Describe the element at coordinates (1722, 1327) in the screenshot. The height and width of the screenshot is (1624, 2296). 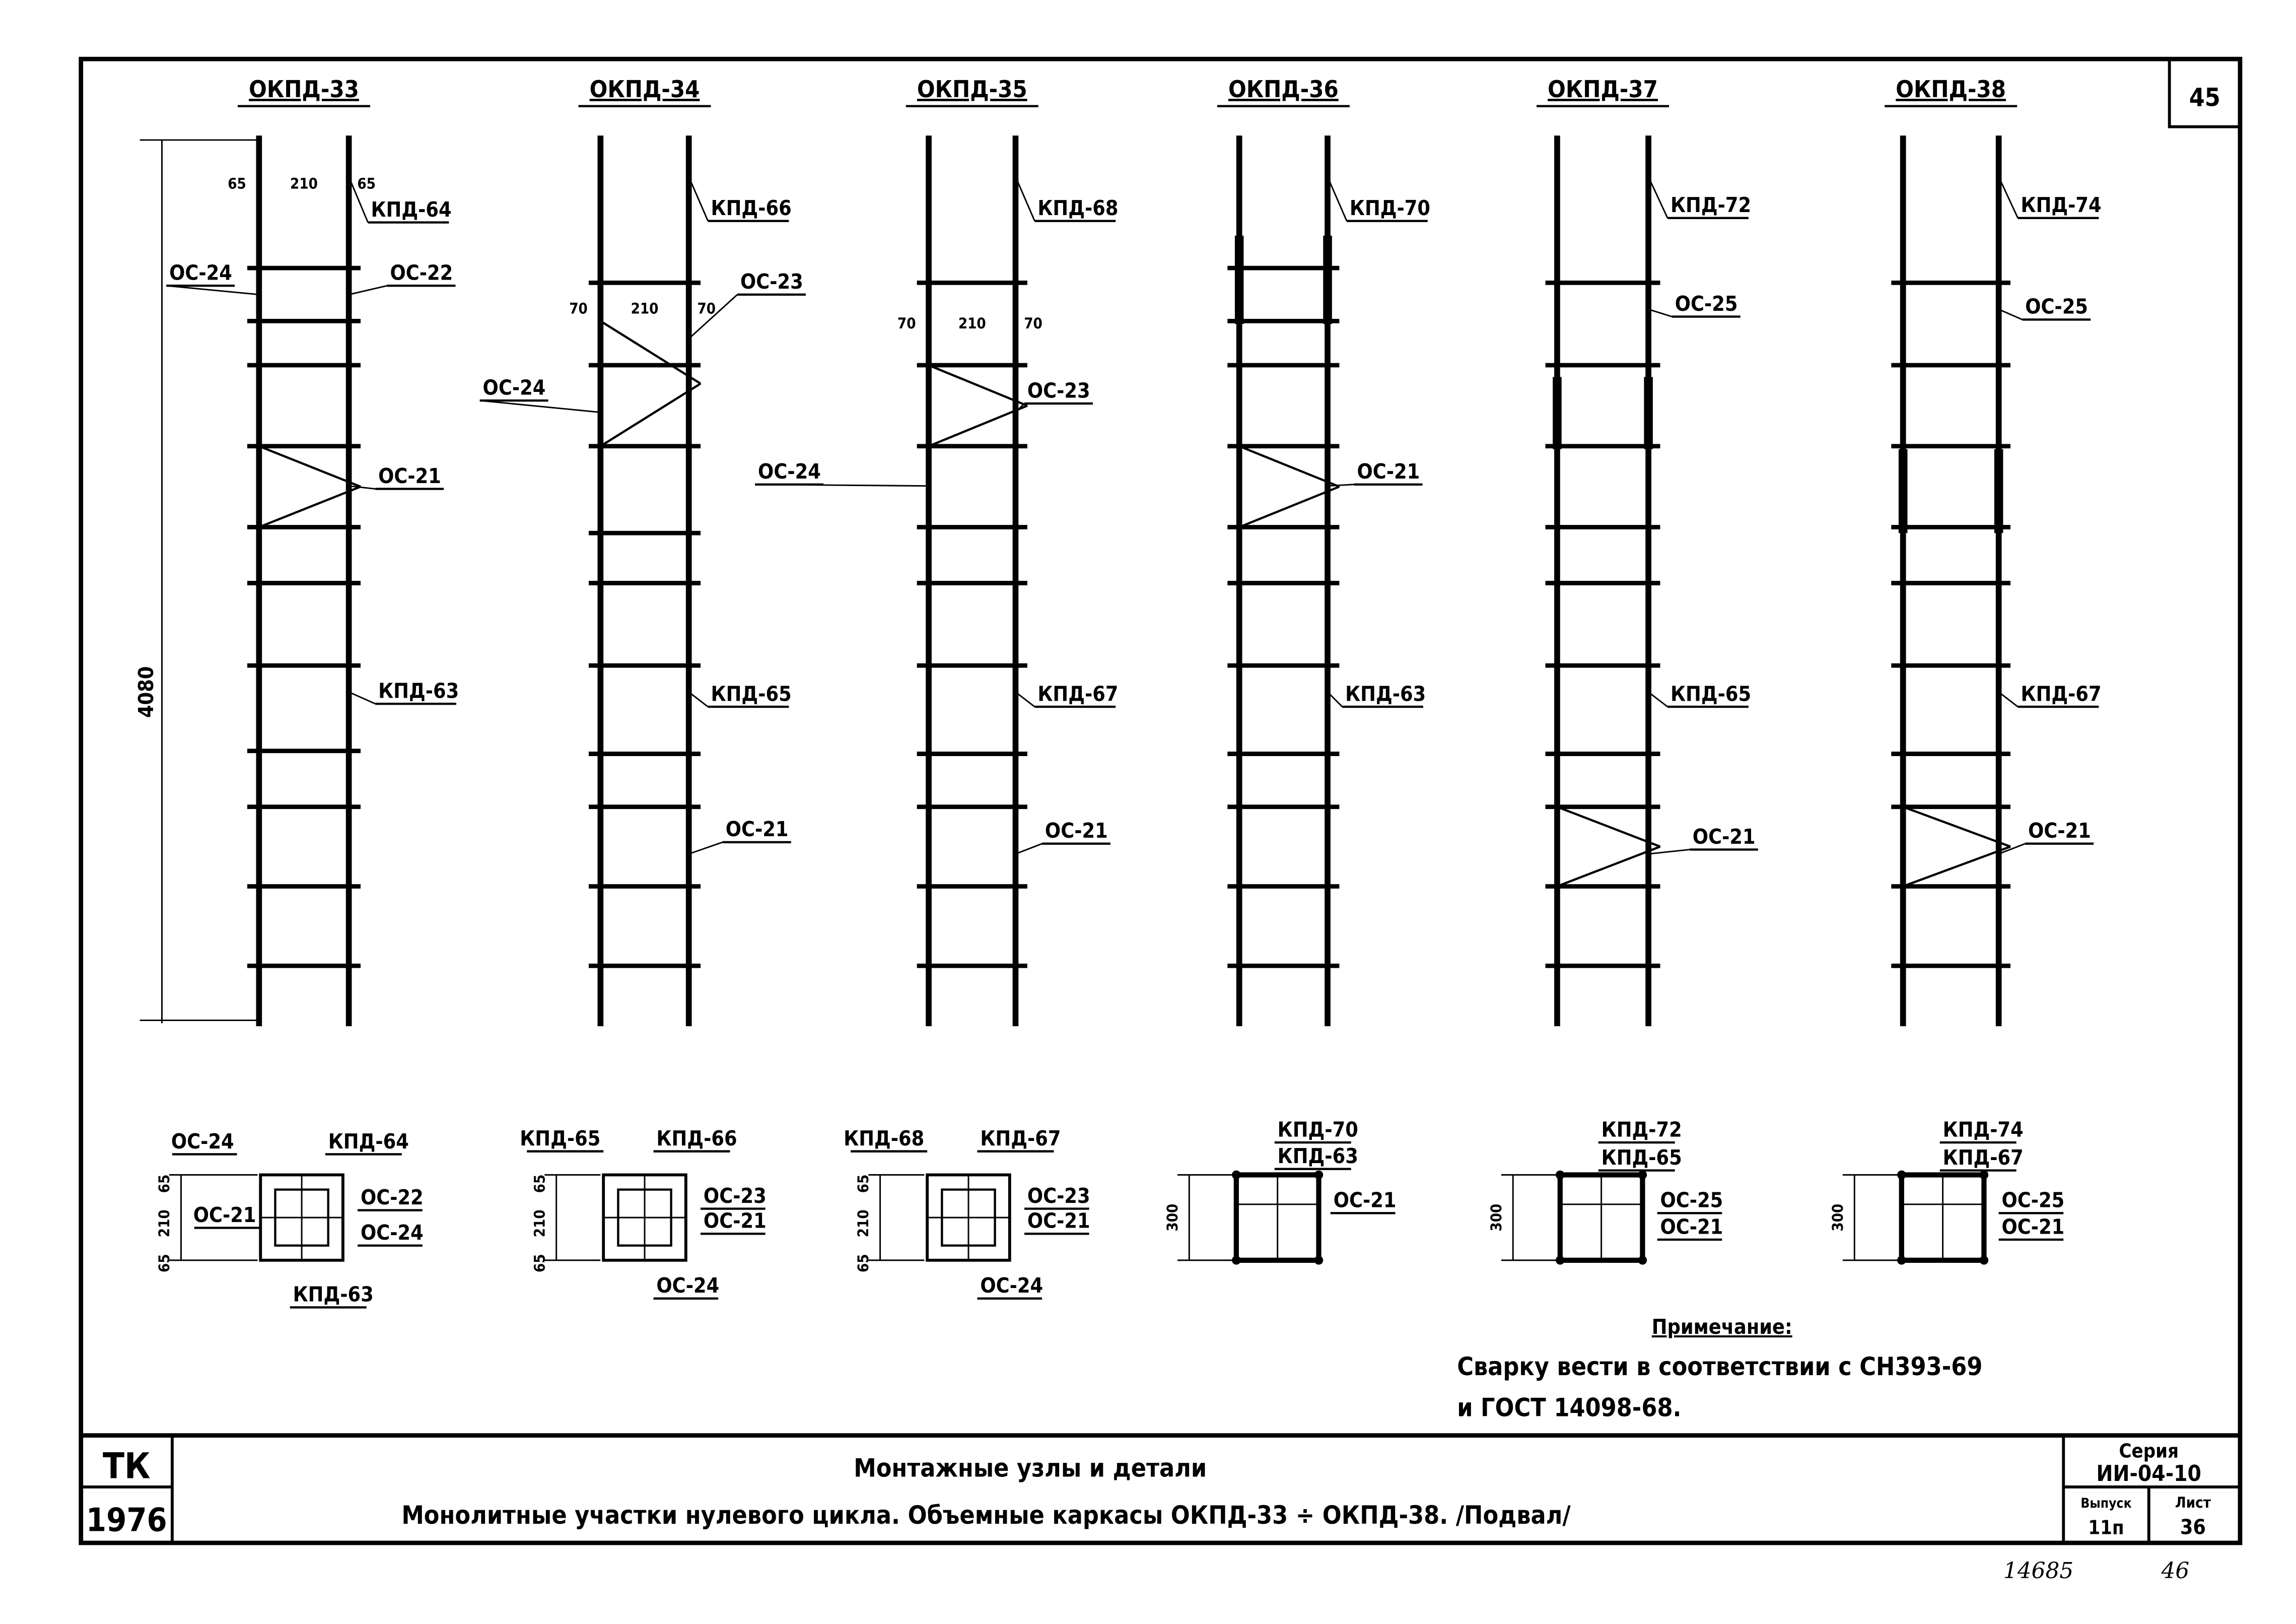
I see `note-heading: Примечание:` at that location.